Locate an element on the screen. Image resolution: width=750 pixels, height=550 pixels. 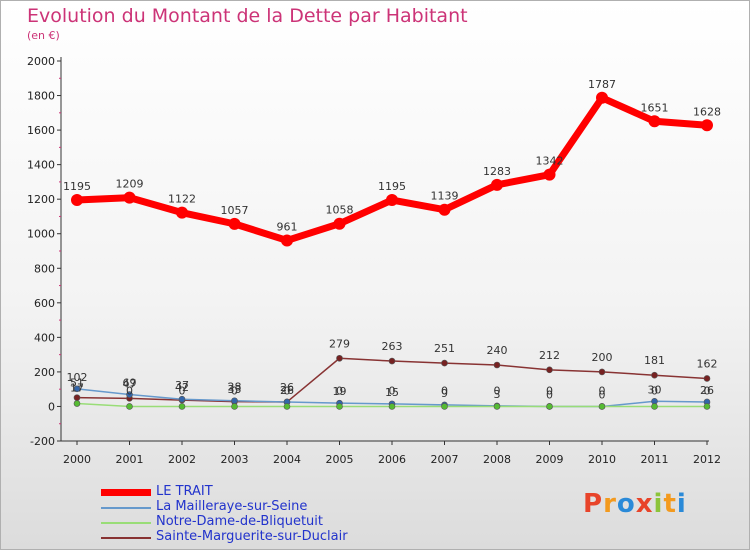
legend-item: Sainte-Marguerite-sur-Duclair is located at coordinates (261, 537).